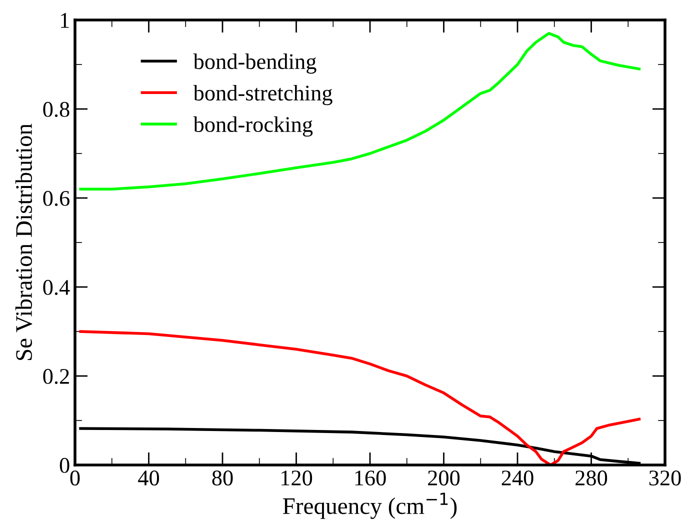  I want to click on legend-label: bond-stretching, so click(262, 95).